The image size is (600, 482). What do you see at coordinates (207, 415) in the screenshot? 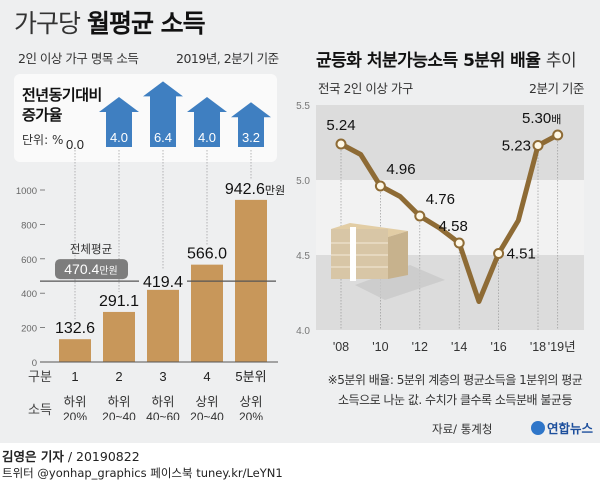
I see `category-sublabel-line2: 20~40` at bounding box center [207, 415].